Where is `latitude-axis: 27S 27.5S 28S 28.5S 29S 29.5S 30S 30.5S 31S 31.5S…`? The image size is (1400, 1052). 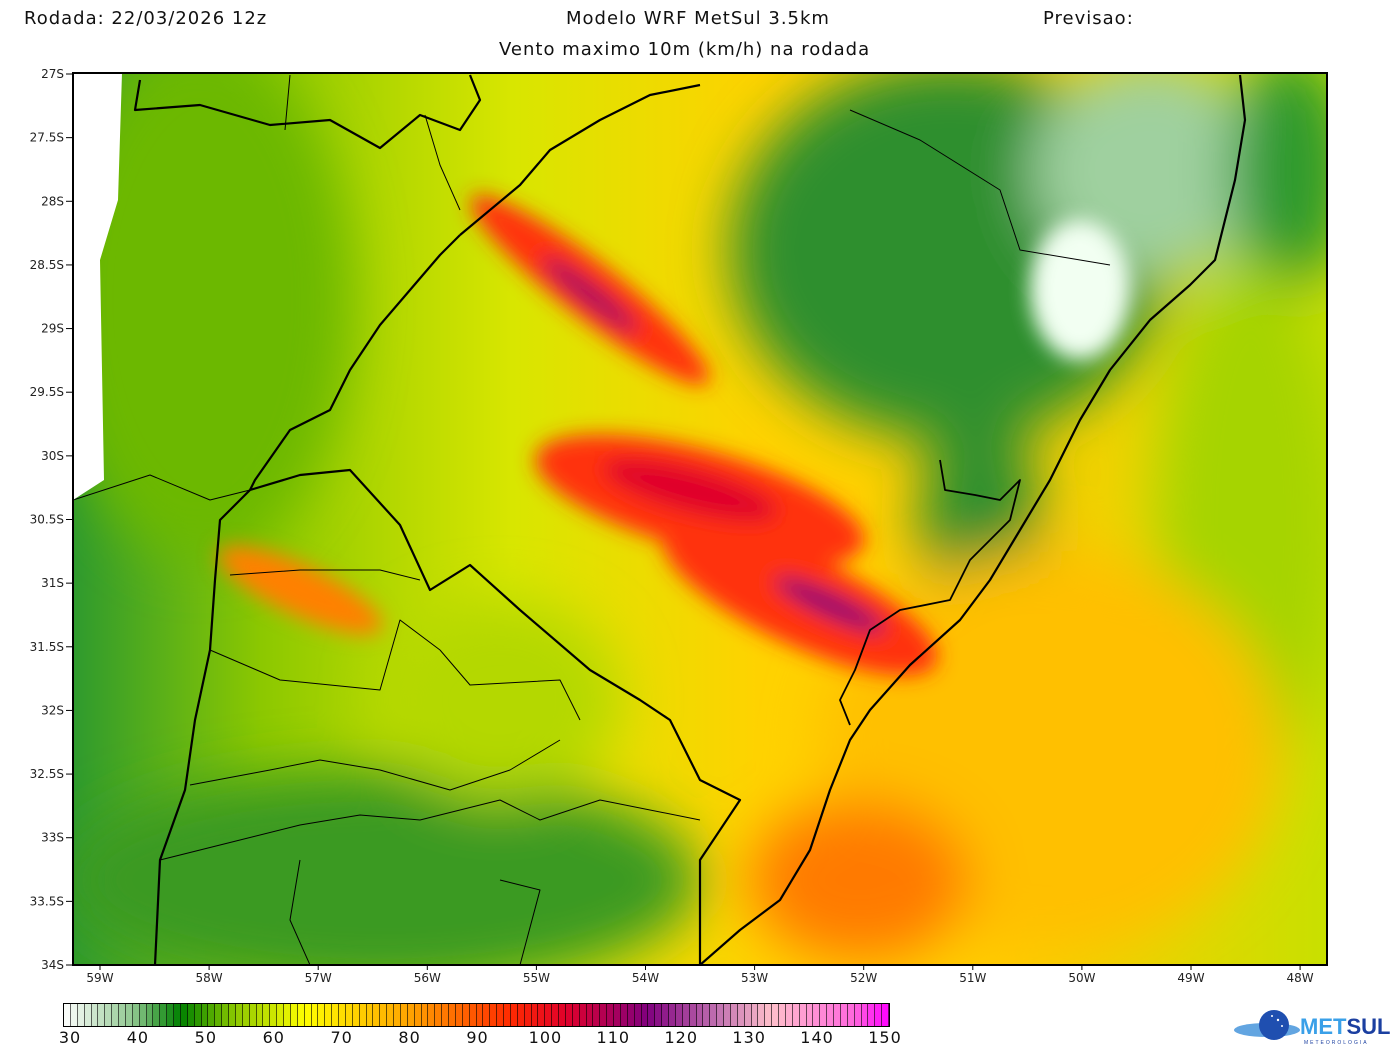
latitude-axis: 27S 27.5S 28S 28.5S 29S 29.5S 30S 30.5S 31S 31.5S… is located at coordinates (51, 519).